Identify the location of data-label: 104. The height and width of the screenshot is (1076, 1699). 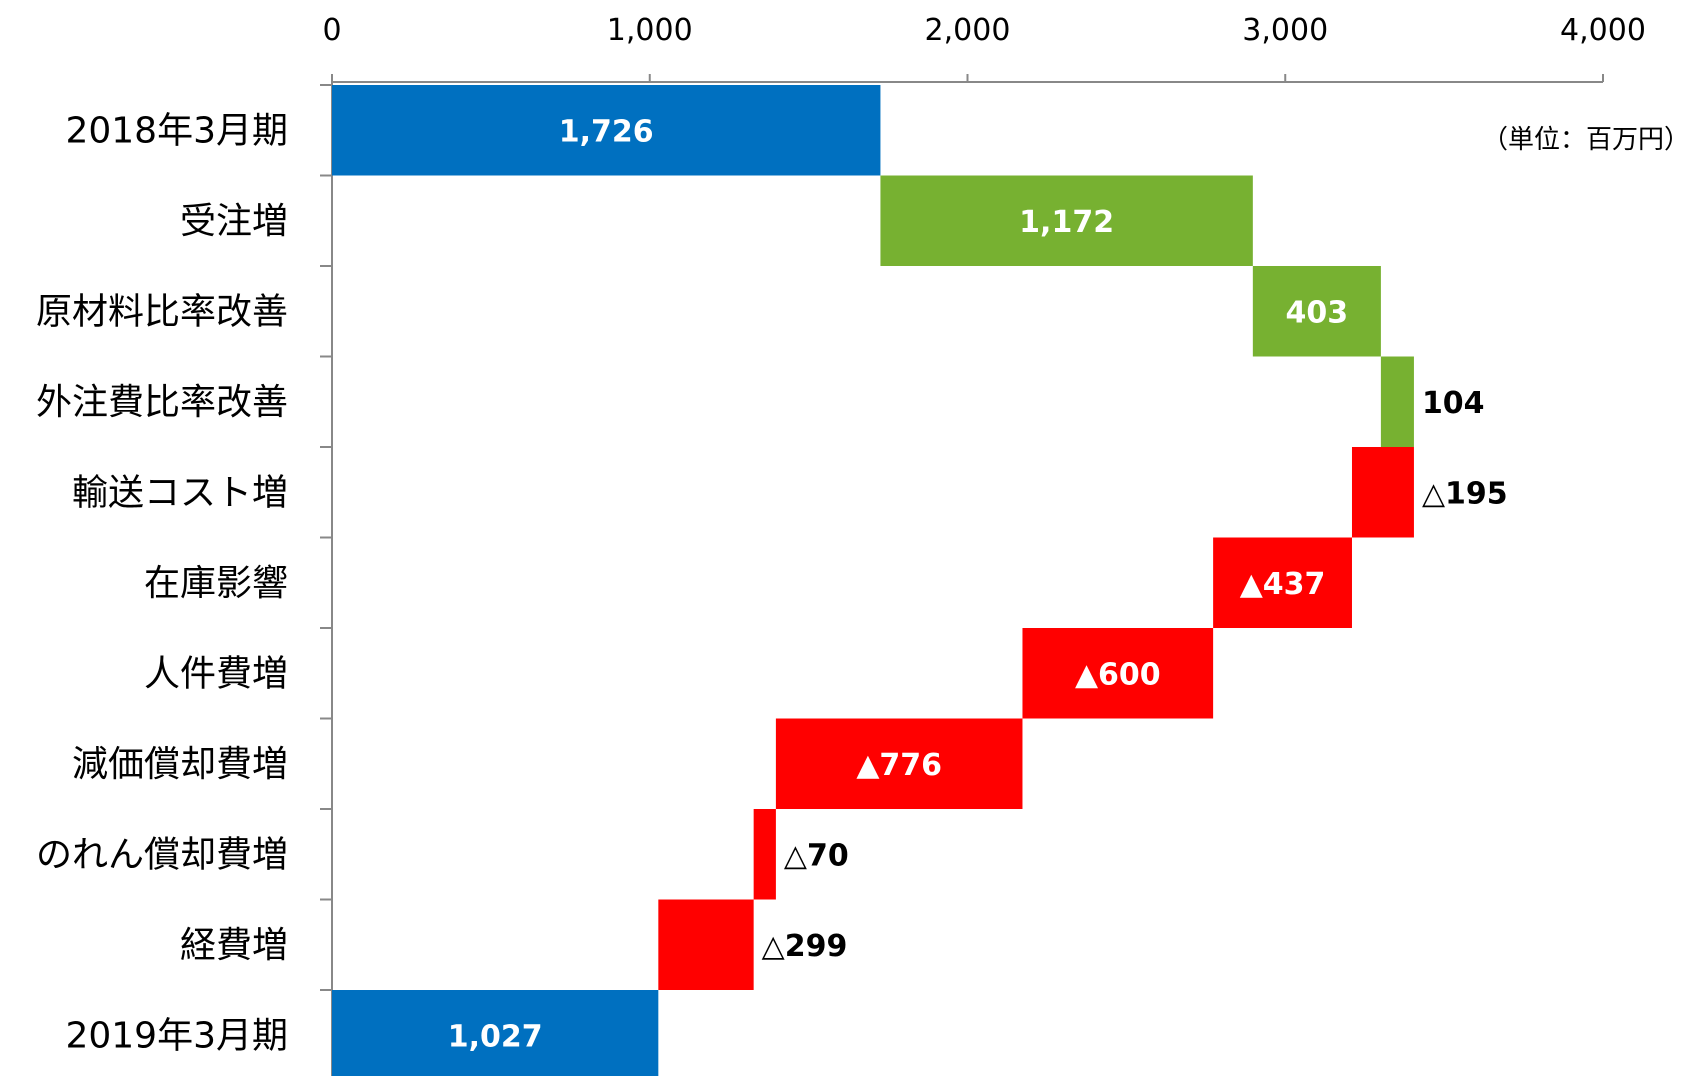
(1453, 403).